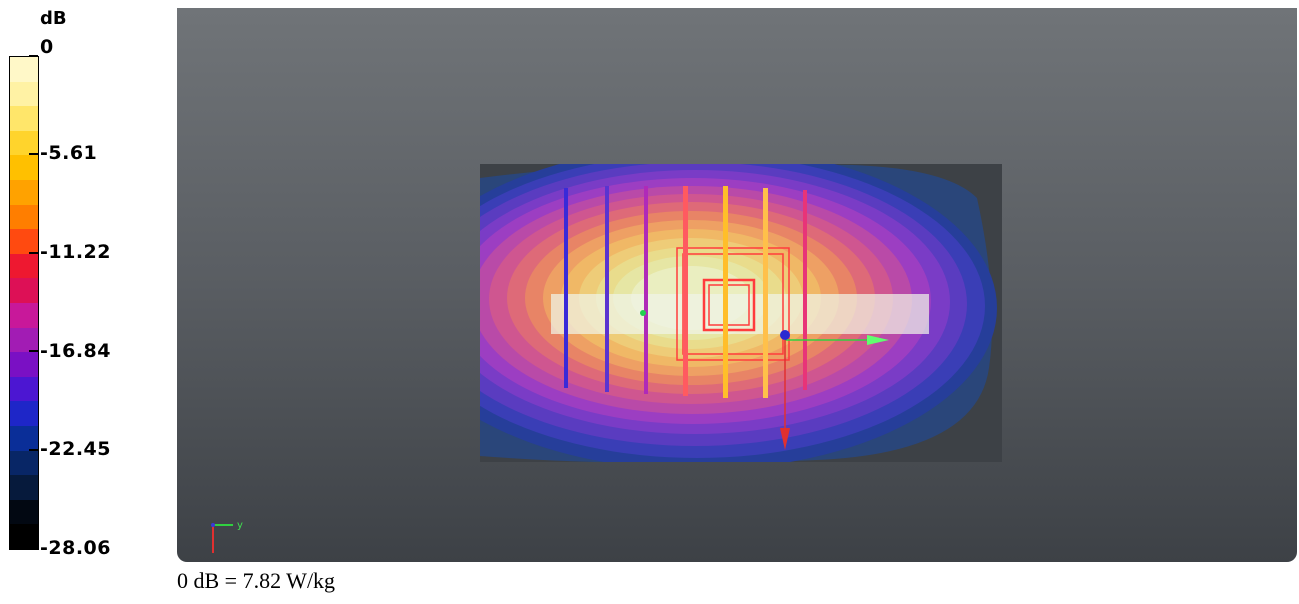 Image resolution: width=1299 pixels, height=604 pixels. I want to click on normalization-caption: 0 dB = 7.82 W/kg, so click(256, 580).